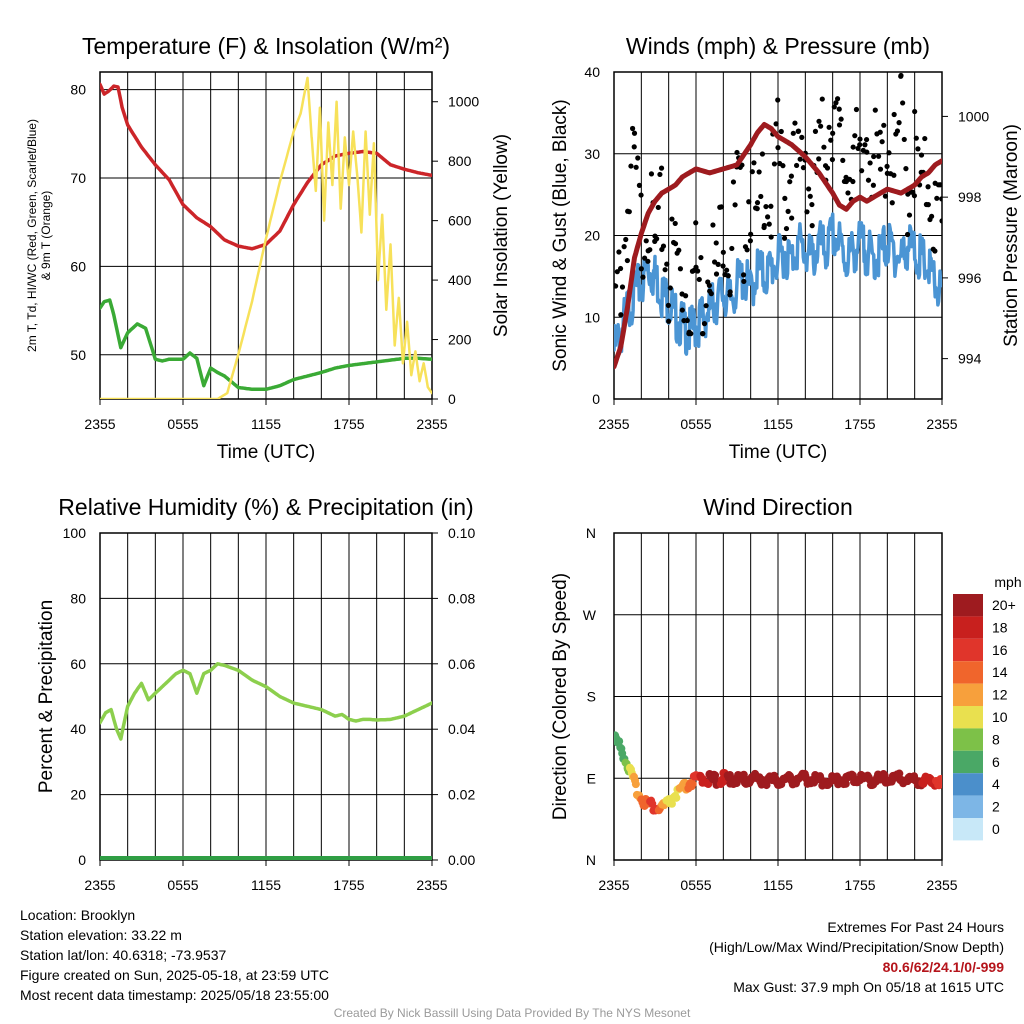 The width and height of the screenshot is (1024, 1024). Describe the element at coordinates (973, 116) in the screenshot. I see `y2-tick-label: 1000` at that location.